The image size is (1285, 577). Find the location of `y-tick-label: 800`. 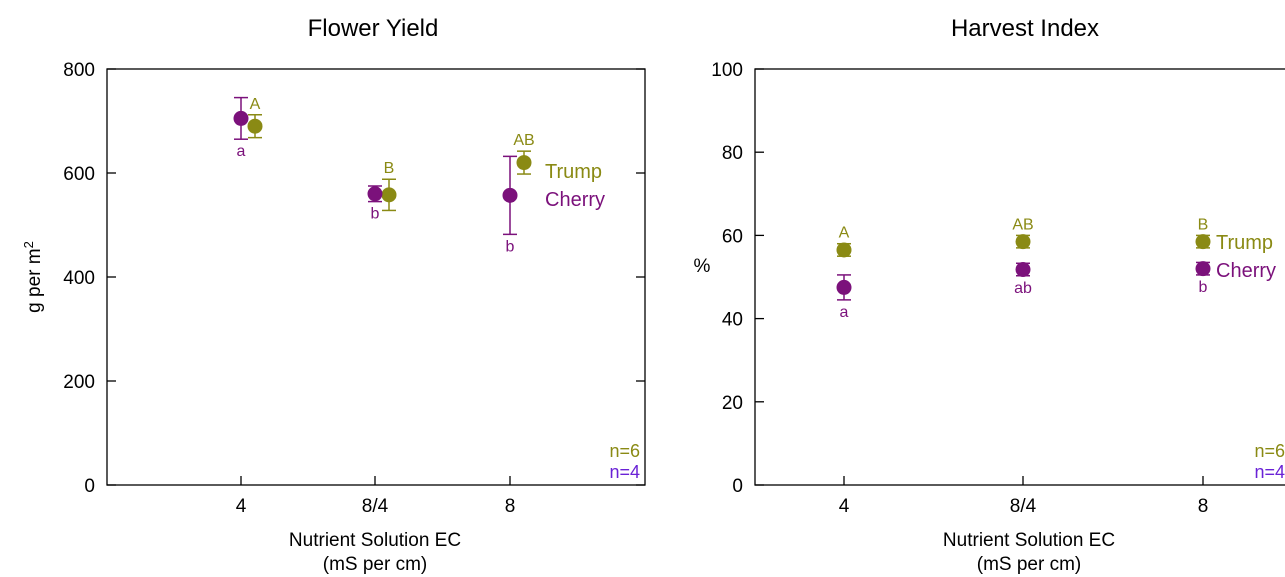

y-tick-label: 800 is located at coordinates (79, 70).